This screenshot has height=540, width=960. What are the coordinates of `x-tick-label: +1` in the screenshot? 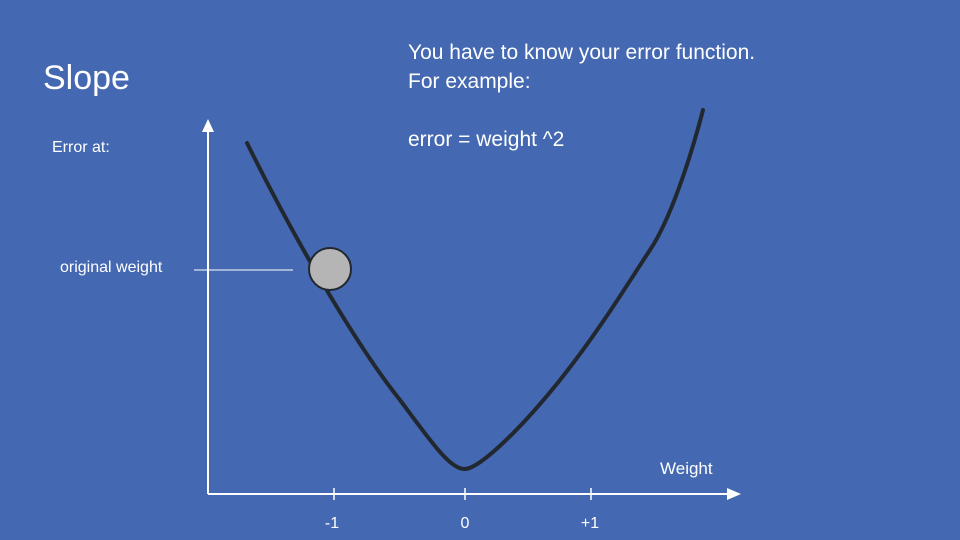 It's located at (590, 523).